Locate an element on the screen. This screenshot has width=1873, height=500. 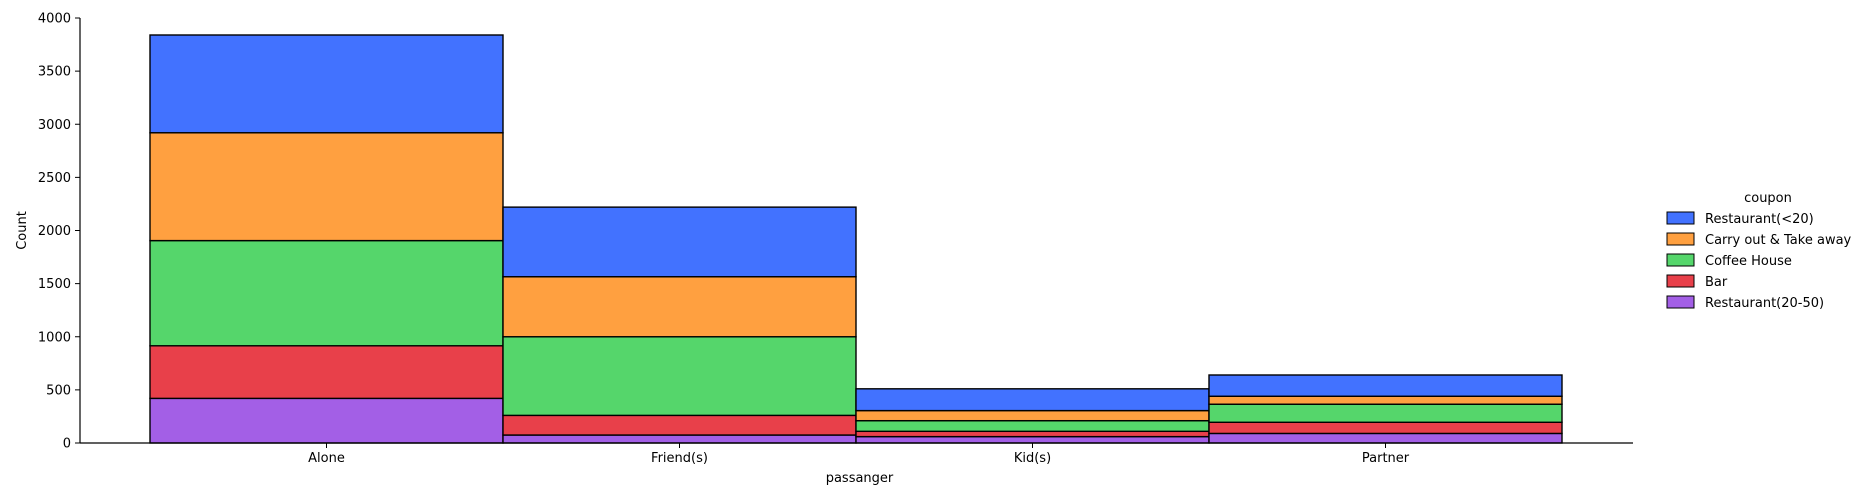
y-axis-label: Count is located at coordinates (22, 230).